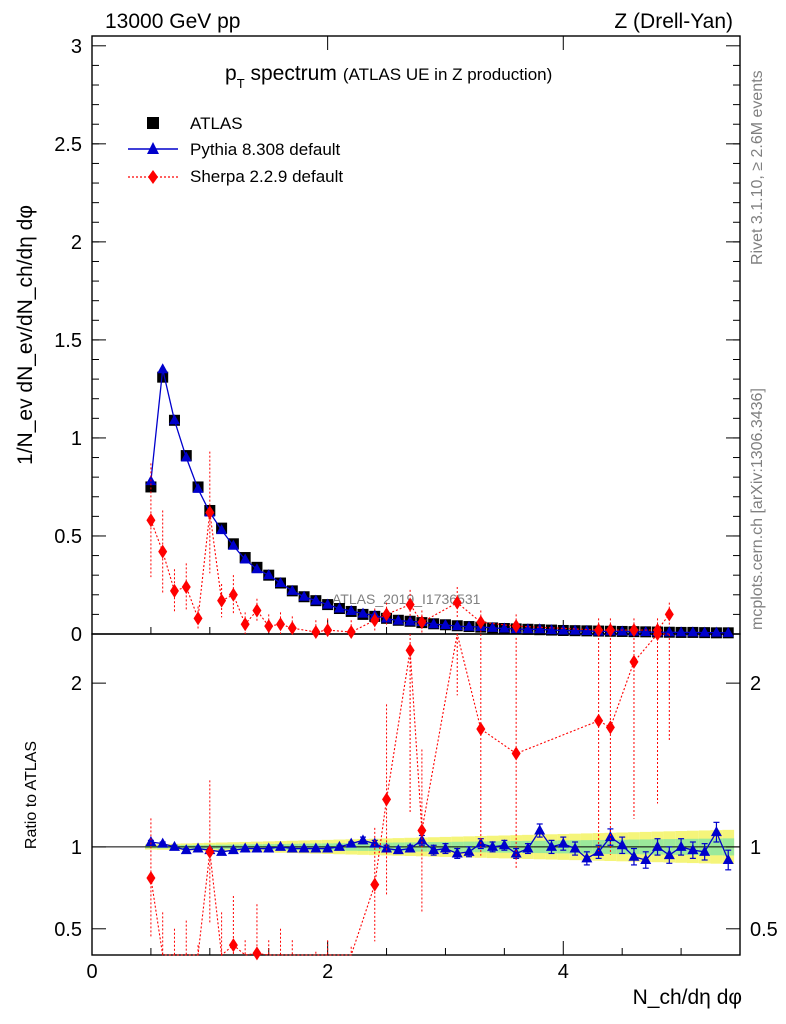 This screenshot has width=786, height=1024. What do you see at coordinates (172, 21) in the screenshot?
I see `header-left: 13000 GeV pp` at bounding box center [172, 21].